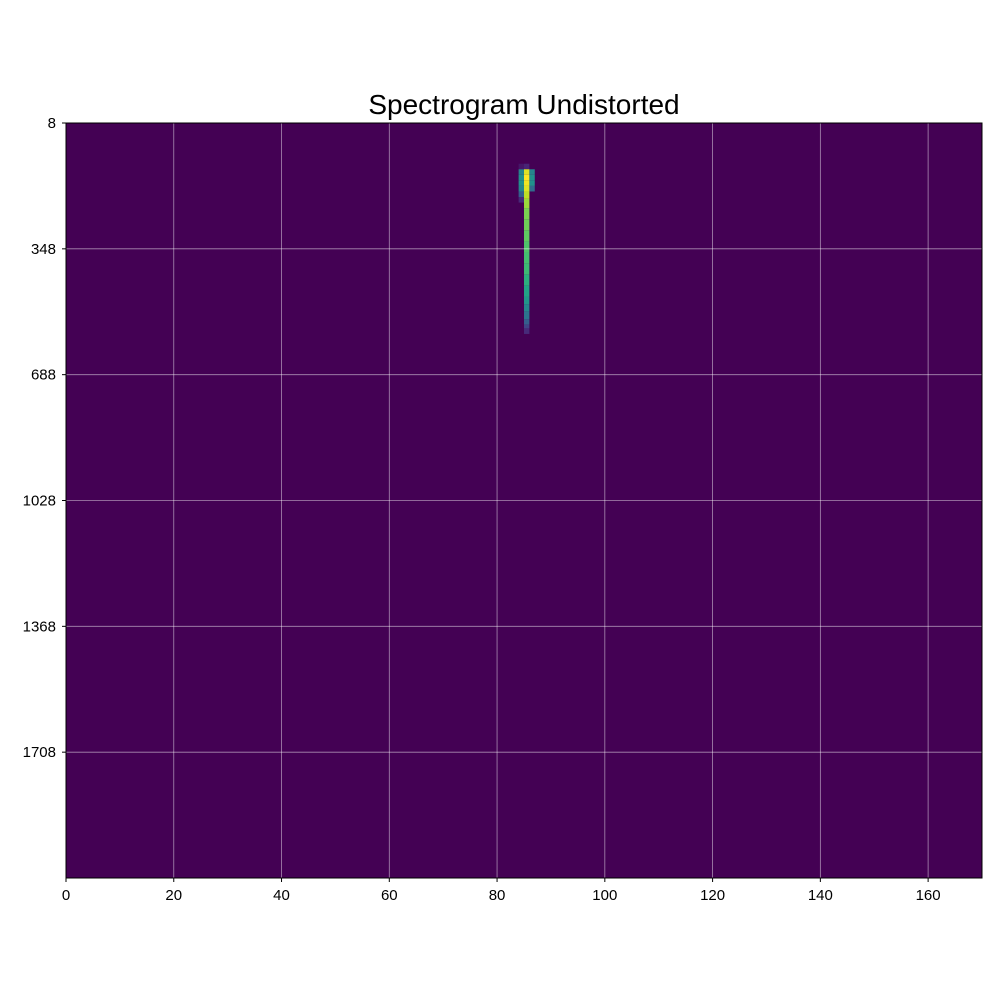 The image size is (1000, 1000). What do you see at coordinates (281, 895) in the screenshot?
I see `x-tick-label: 40` at bounding box center [281, 895].